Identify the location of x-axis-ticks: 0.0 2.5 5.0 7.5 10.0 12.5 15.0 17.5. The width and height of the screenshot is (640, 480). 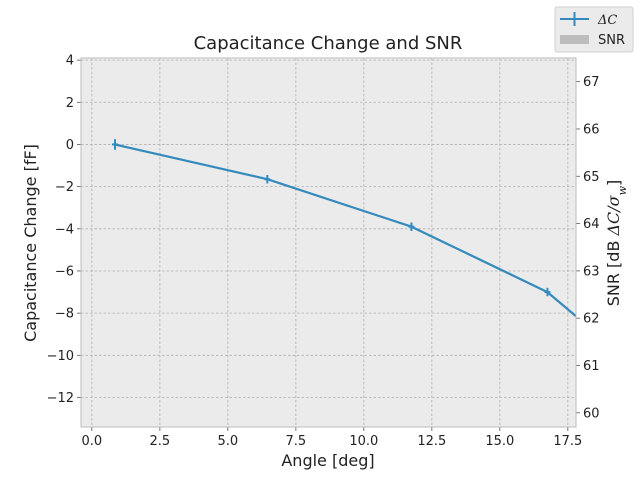
(332, 438).